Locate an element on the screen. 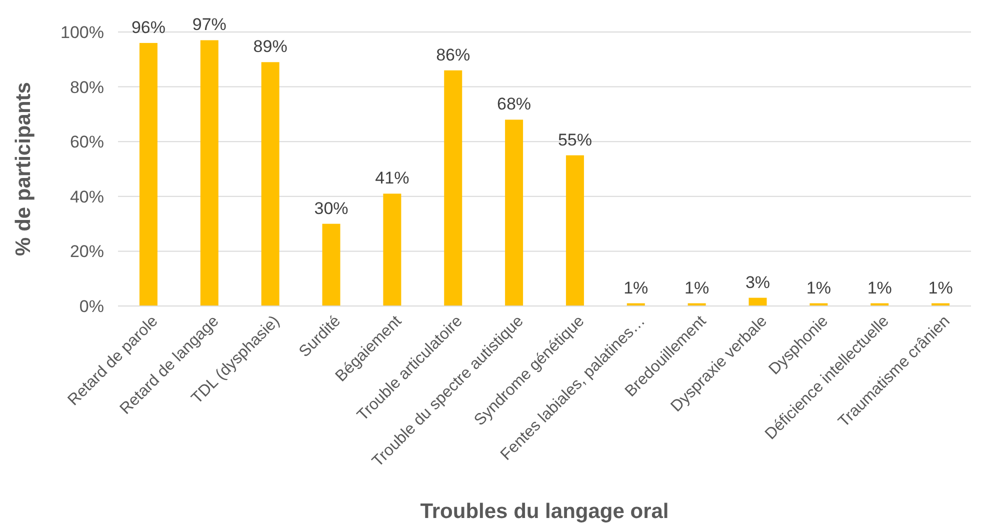 The height and width of the screenshot is (526, 981). data-label: 41% is located at coordinates (392, 178).